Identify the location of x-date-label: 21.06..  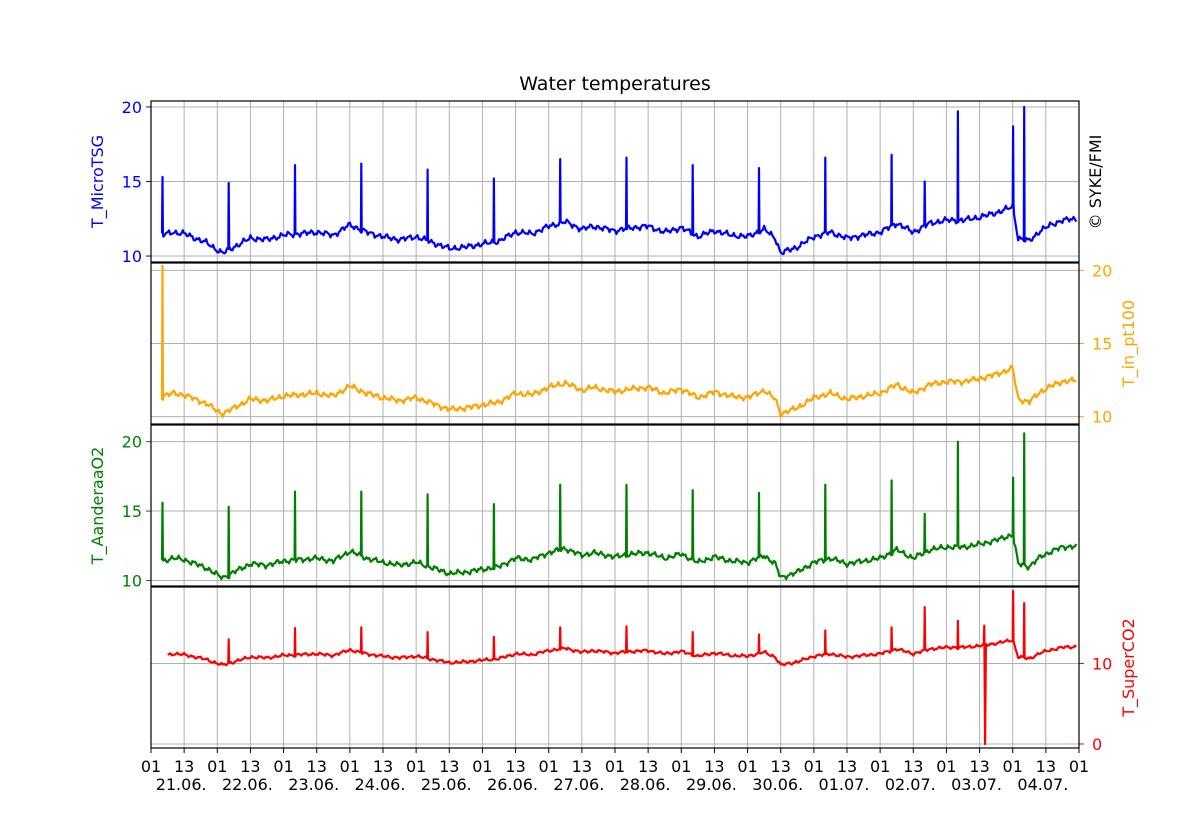
(181, 784).